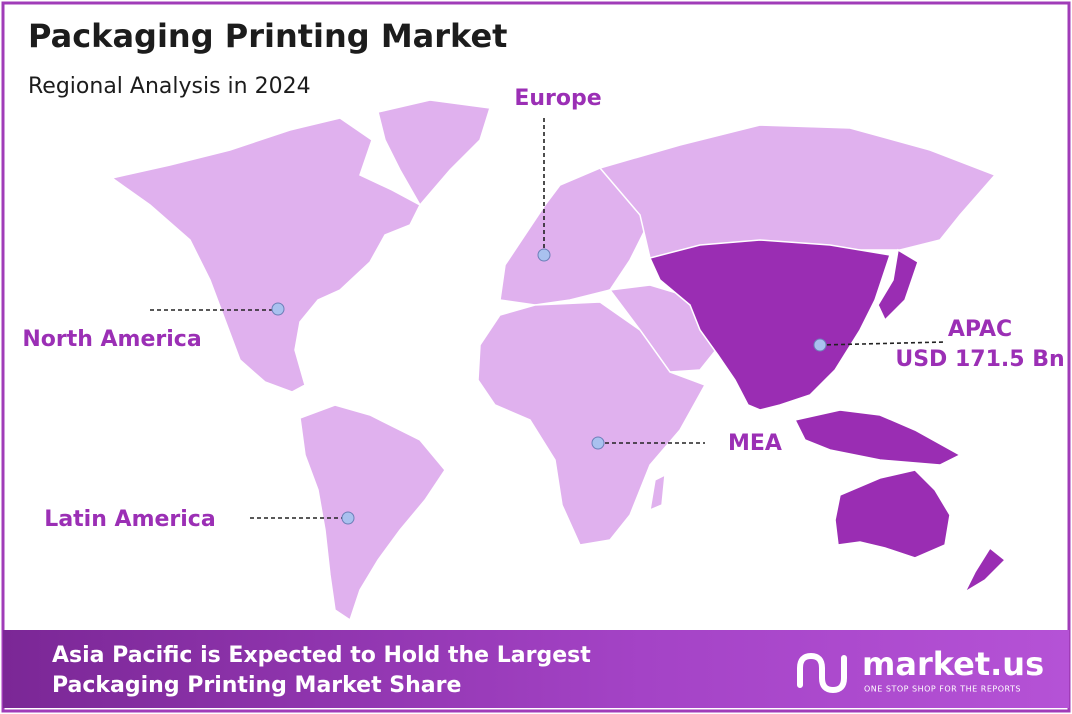 Image resolution: width=1072 pixels, height=714 pixels. Describe the element at coordinates (169, 86) in the screenshot. I see `subtitle: Regional Analysis in 2024` at that location.